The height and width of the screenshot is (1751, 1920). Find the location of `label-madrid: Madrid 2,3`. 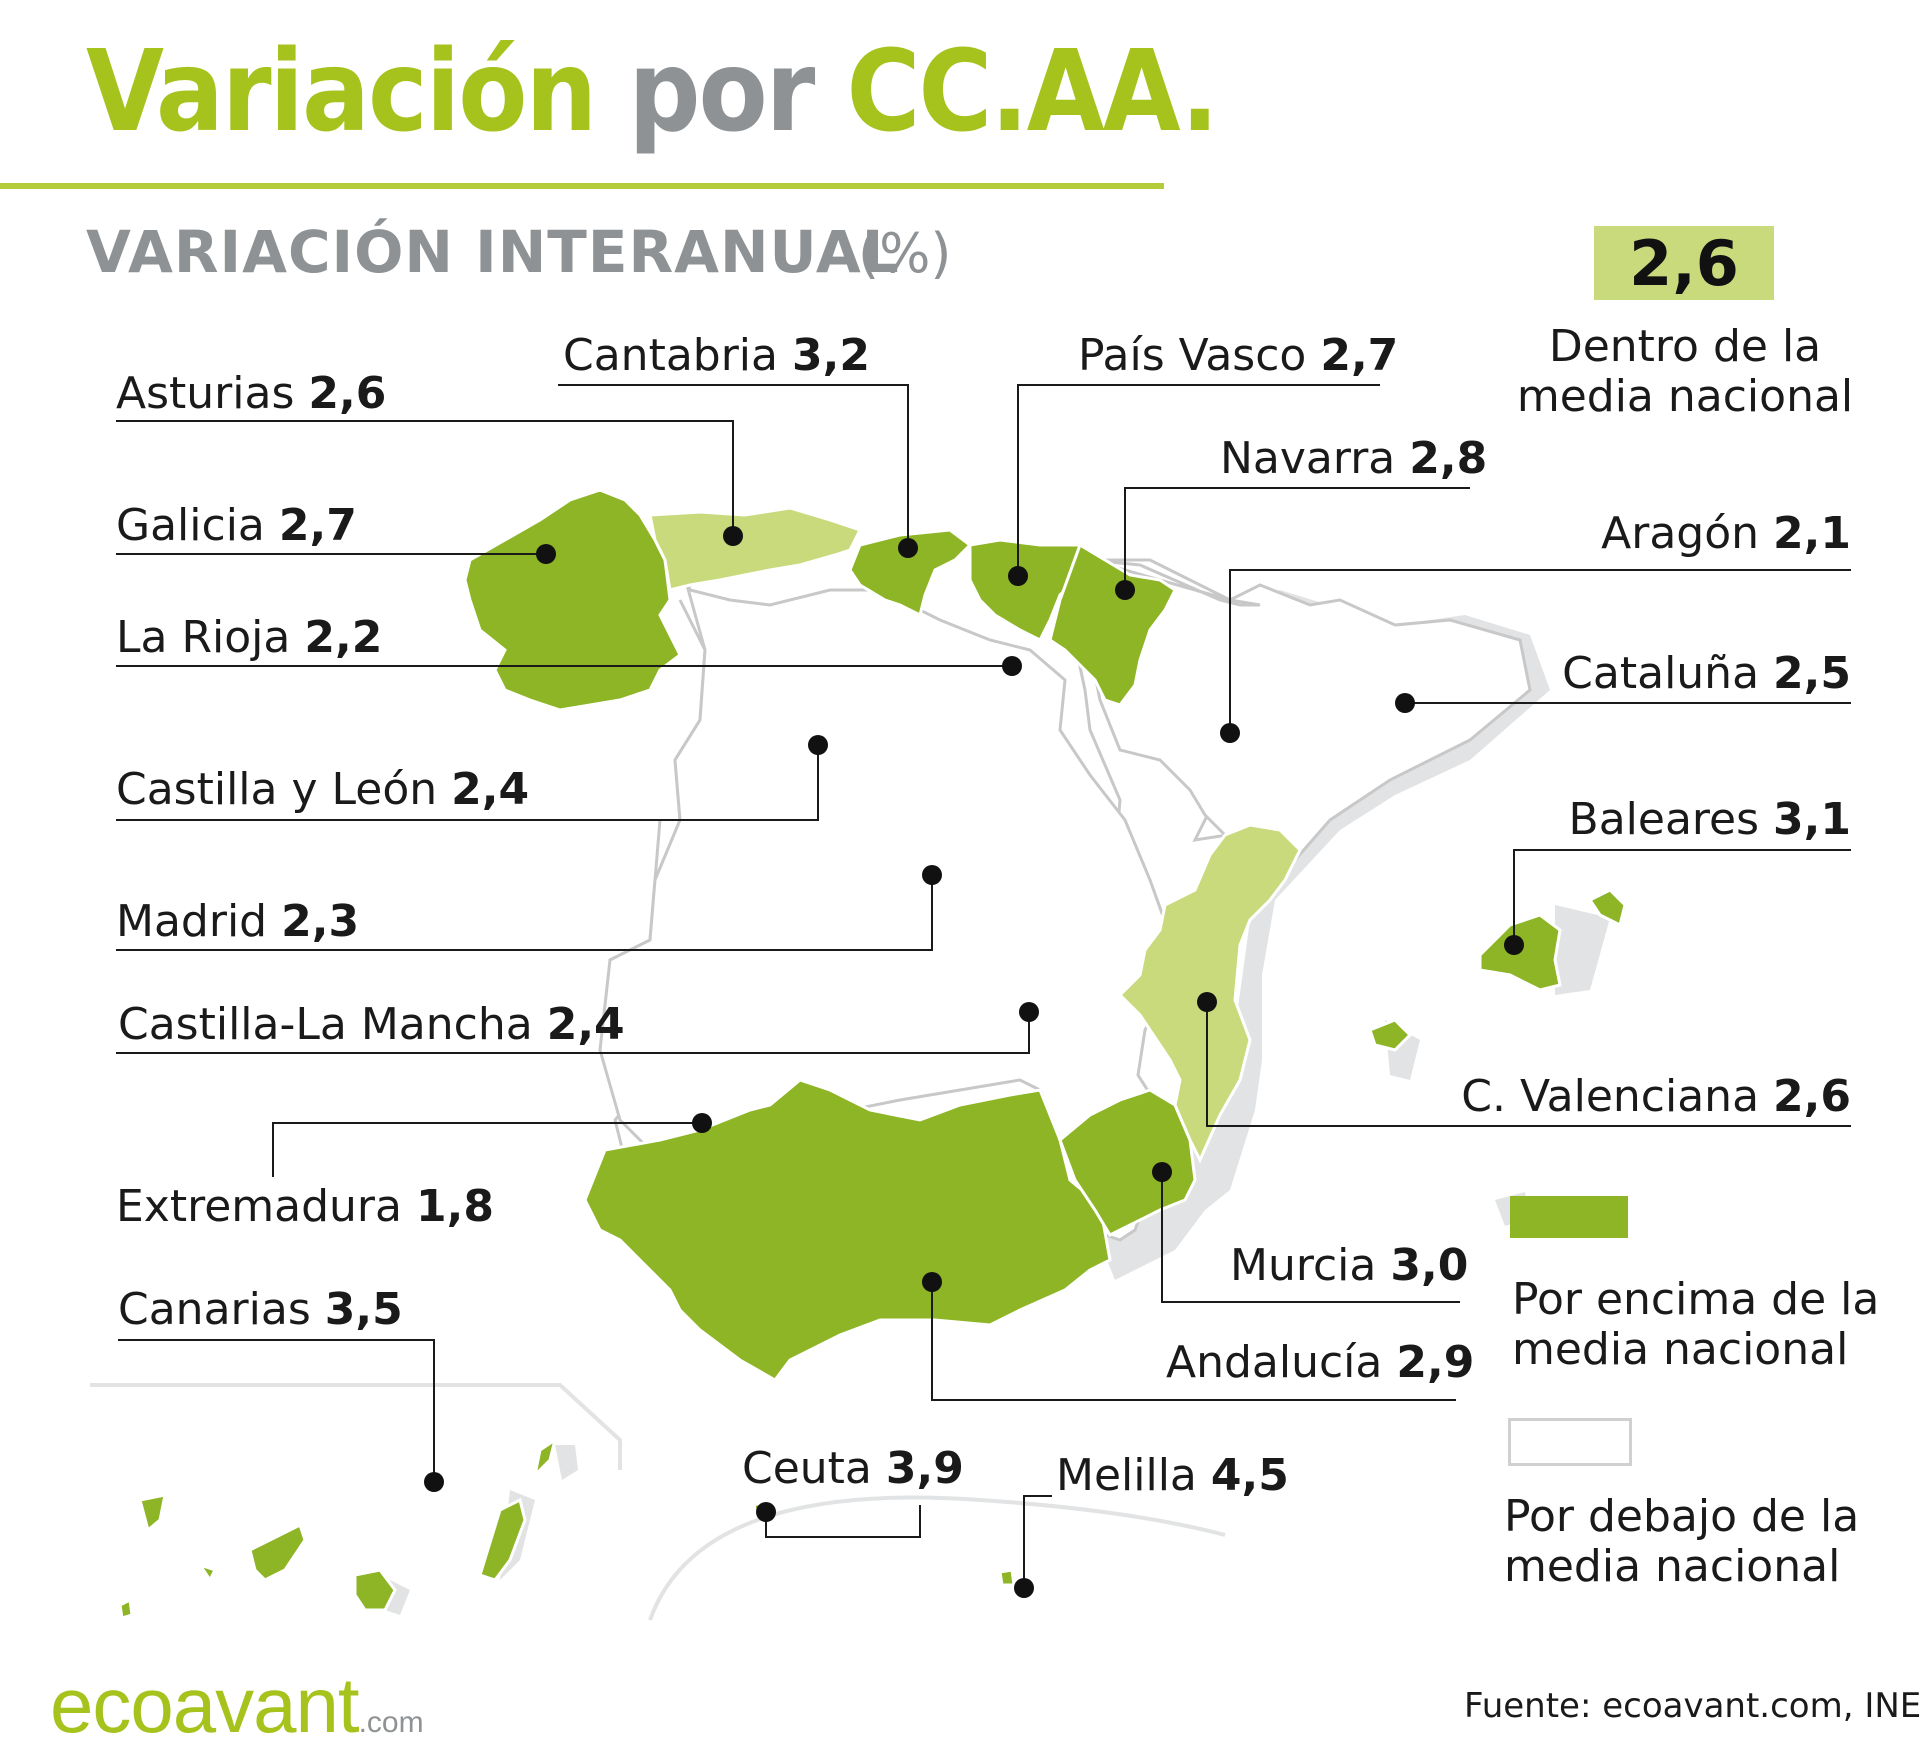

label-madrid: Madrid 2,3 is located at coordinates (238, 921).